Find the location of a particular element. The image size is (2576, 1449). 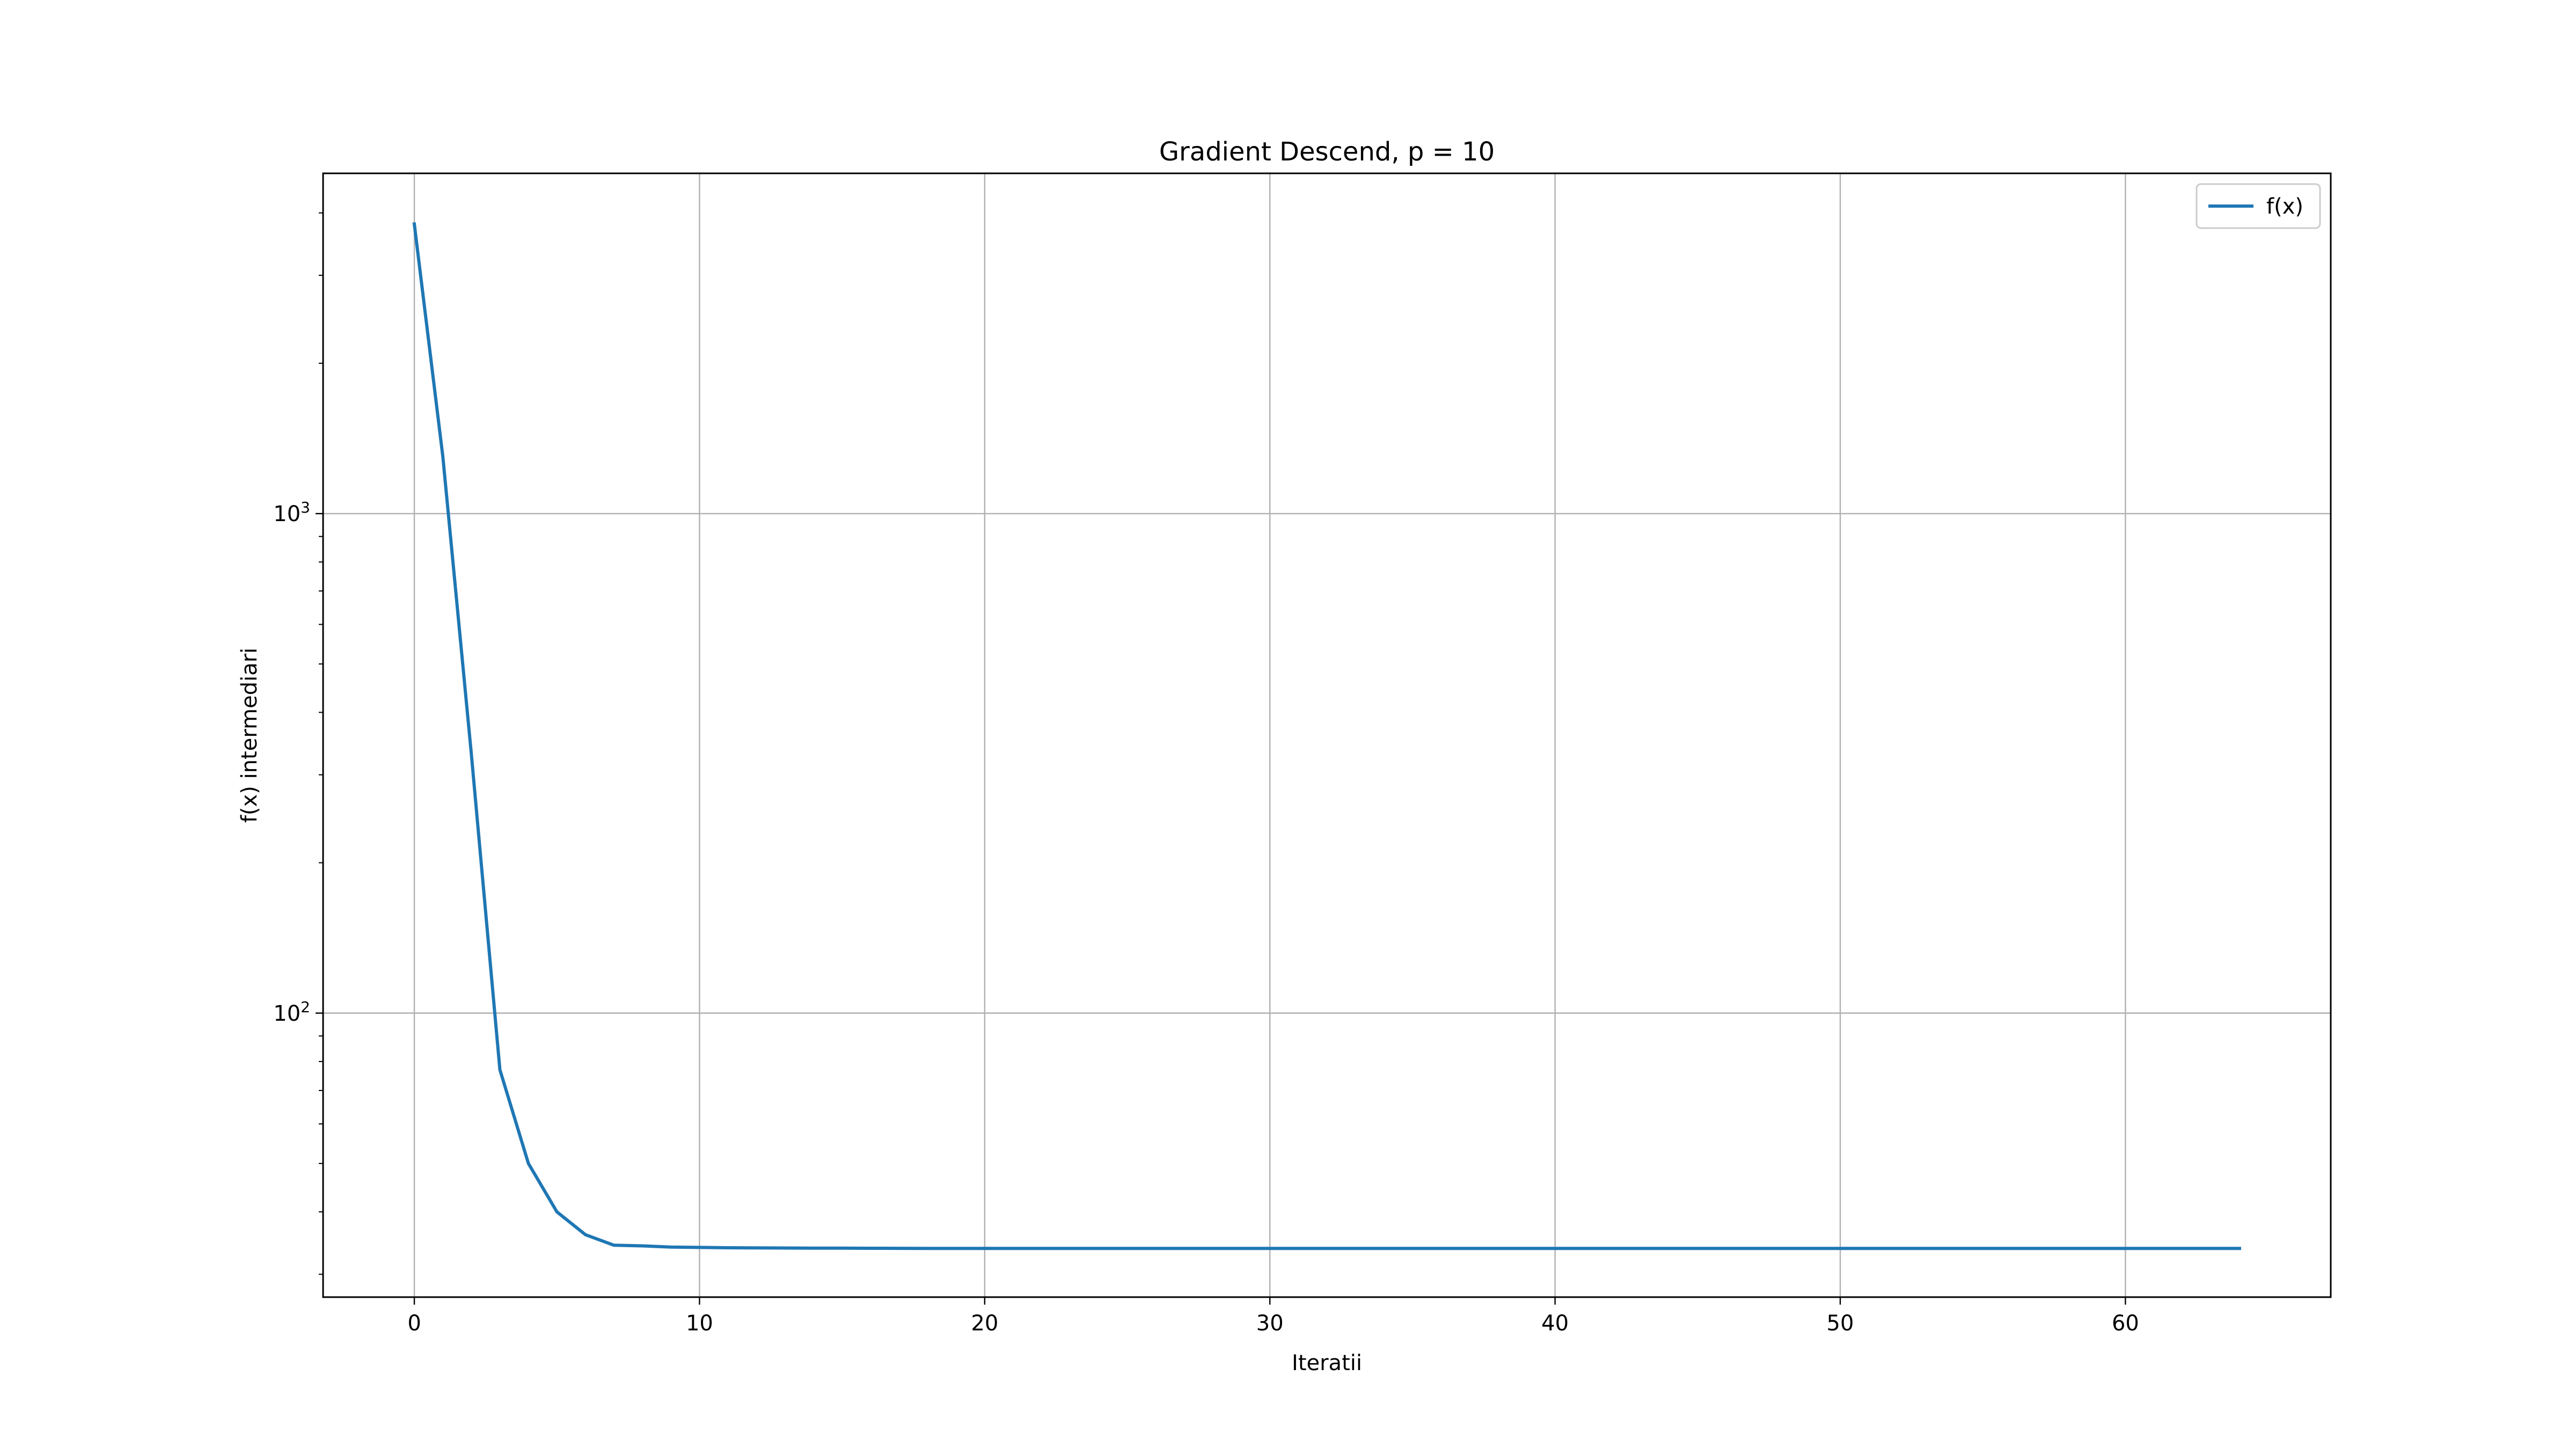

x-tick-label: 20 is located at coordinates (984, 1323).